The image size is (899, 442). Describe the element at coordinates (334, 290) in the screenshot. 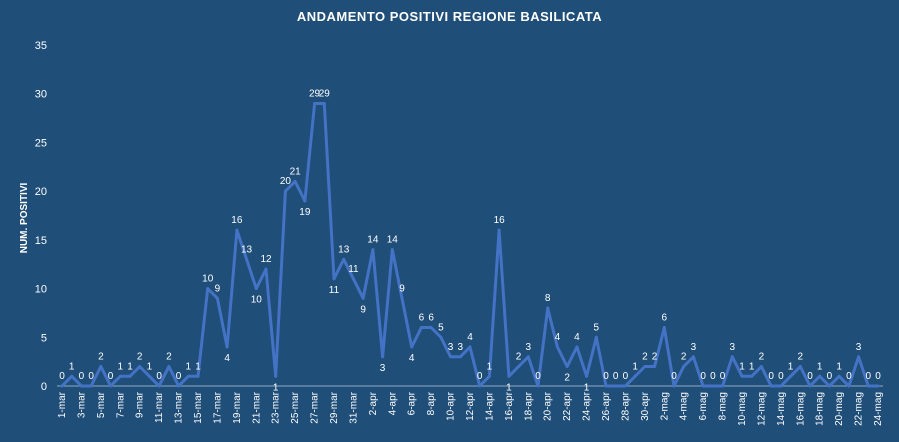

I see `data-label: 11` at that location.